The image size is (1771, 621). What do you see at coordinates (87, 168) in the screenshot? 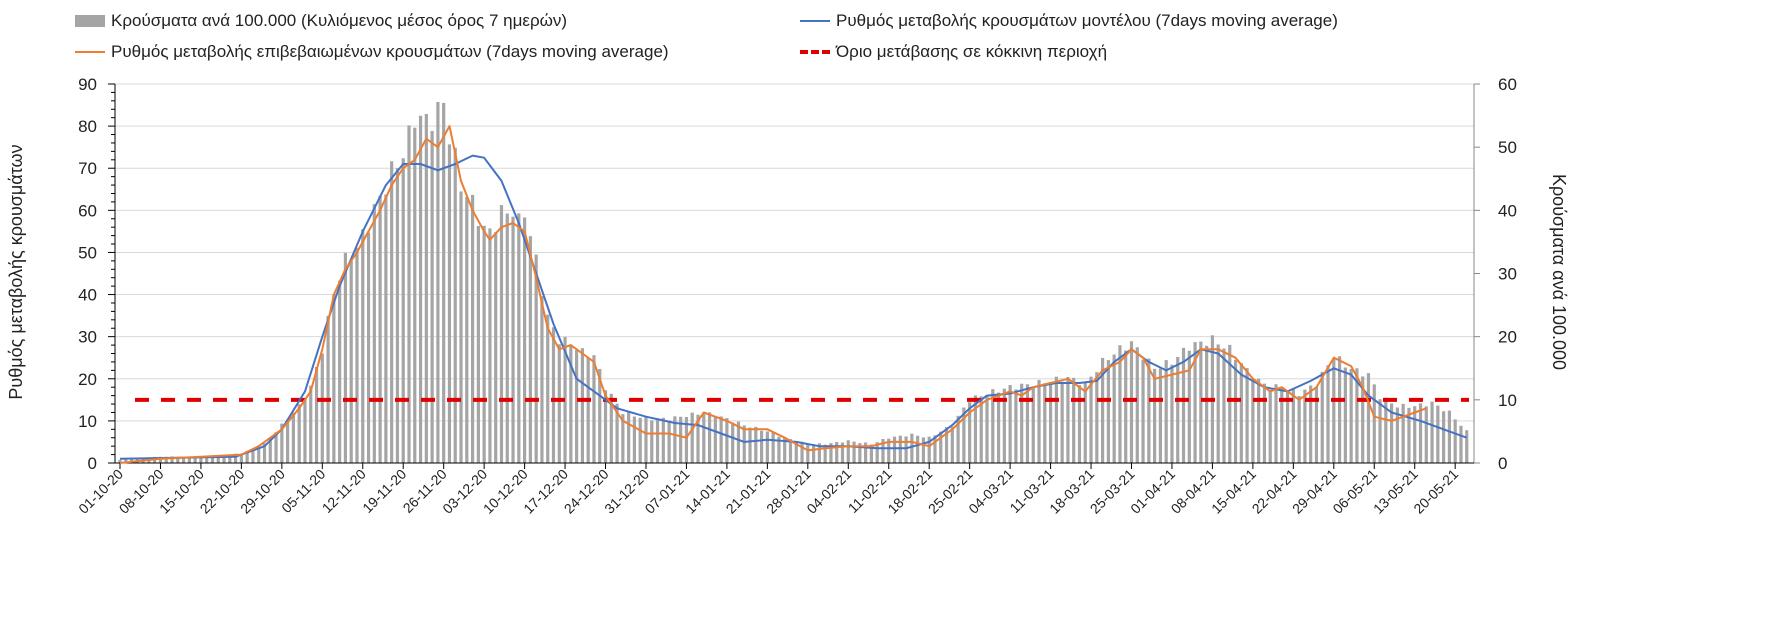
I see `y-left-tick-label: 70` at bounding box center [87, 168].